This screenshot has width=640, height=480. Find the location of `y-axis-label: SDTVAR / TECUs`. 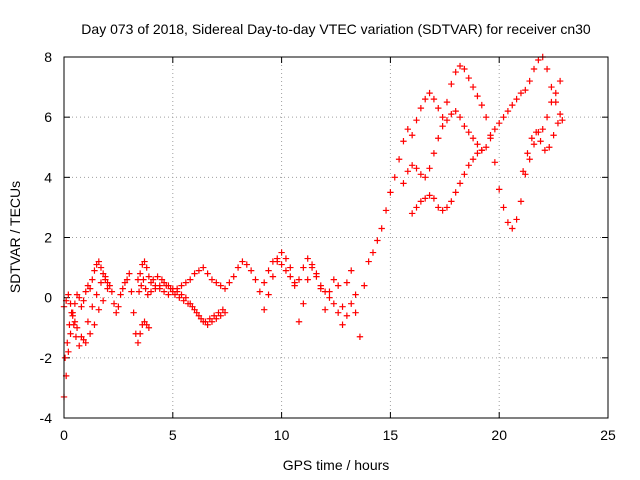

y-axis-label: SDTVAR / TECUs is located at coordinates (15, 237).